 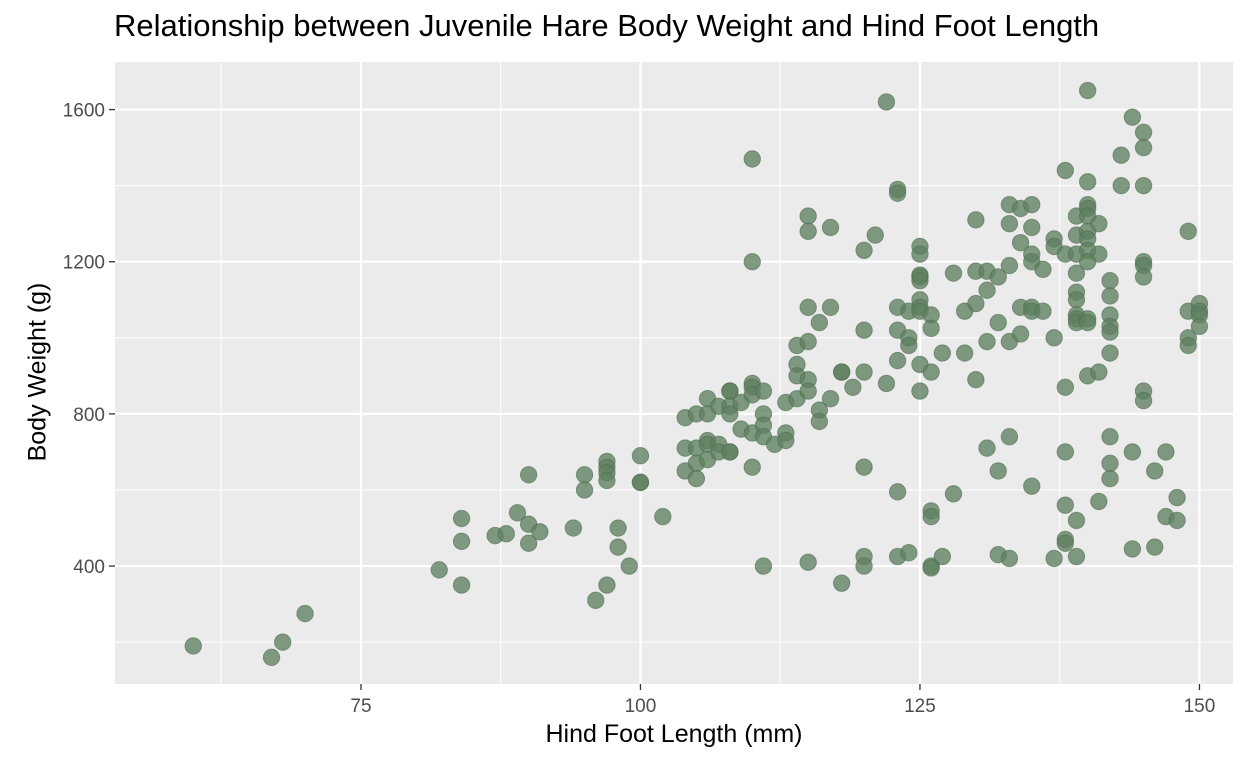 What do you see at coordinates (89, 567) in the screenshot?
I see `y-tick-label: 400` at bounding box center [89, 567].